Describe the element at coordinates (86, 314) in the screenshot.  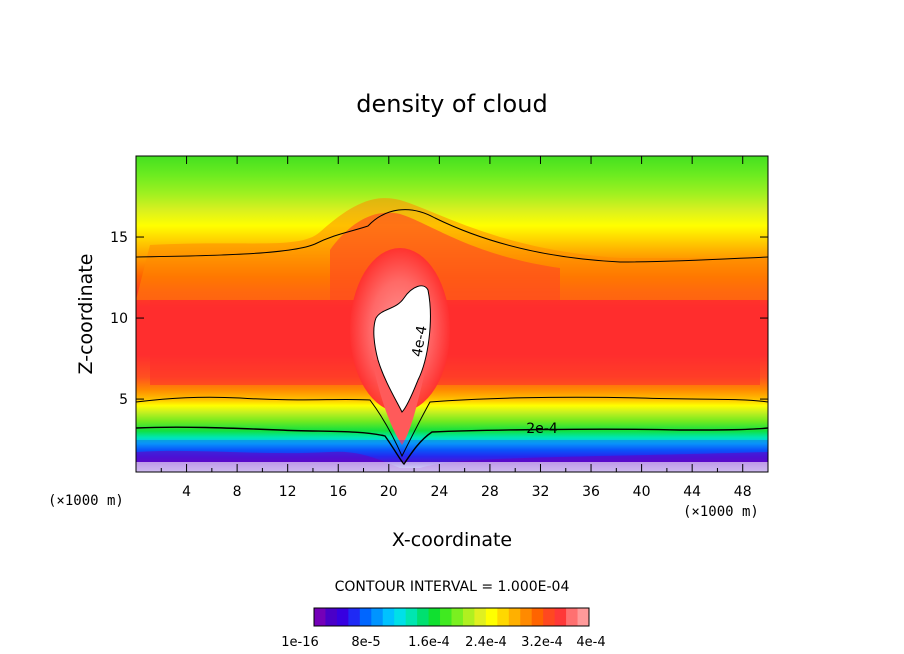
I see `y-axis-label: Z-coordinate` at that location.